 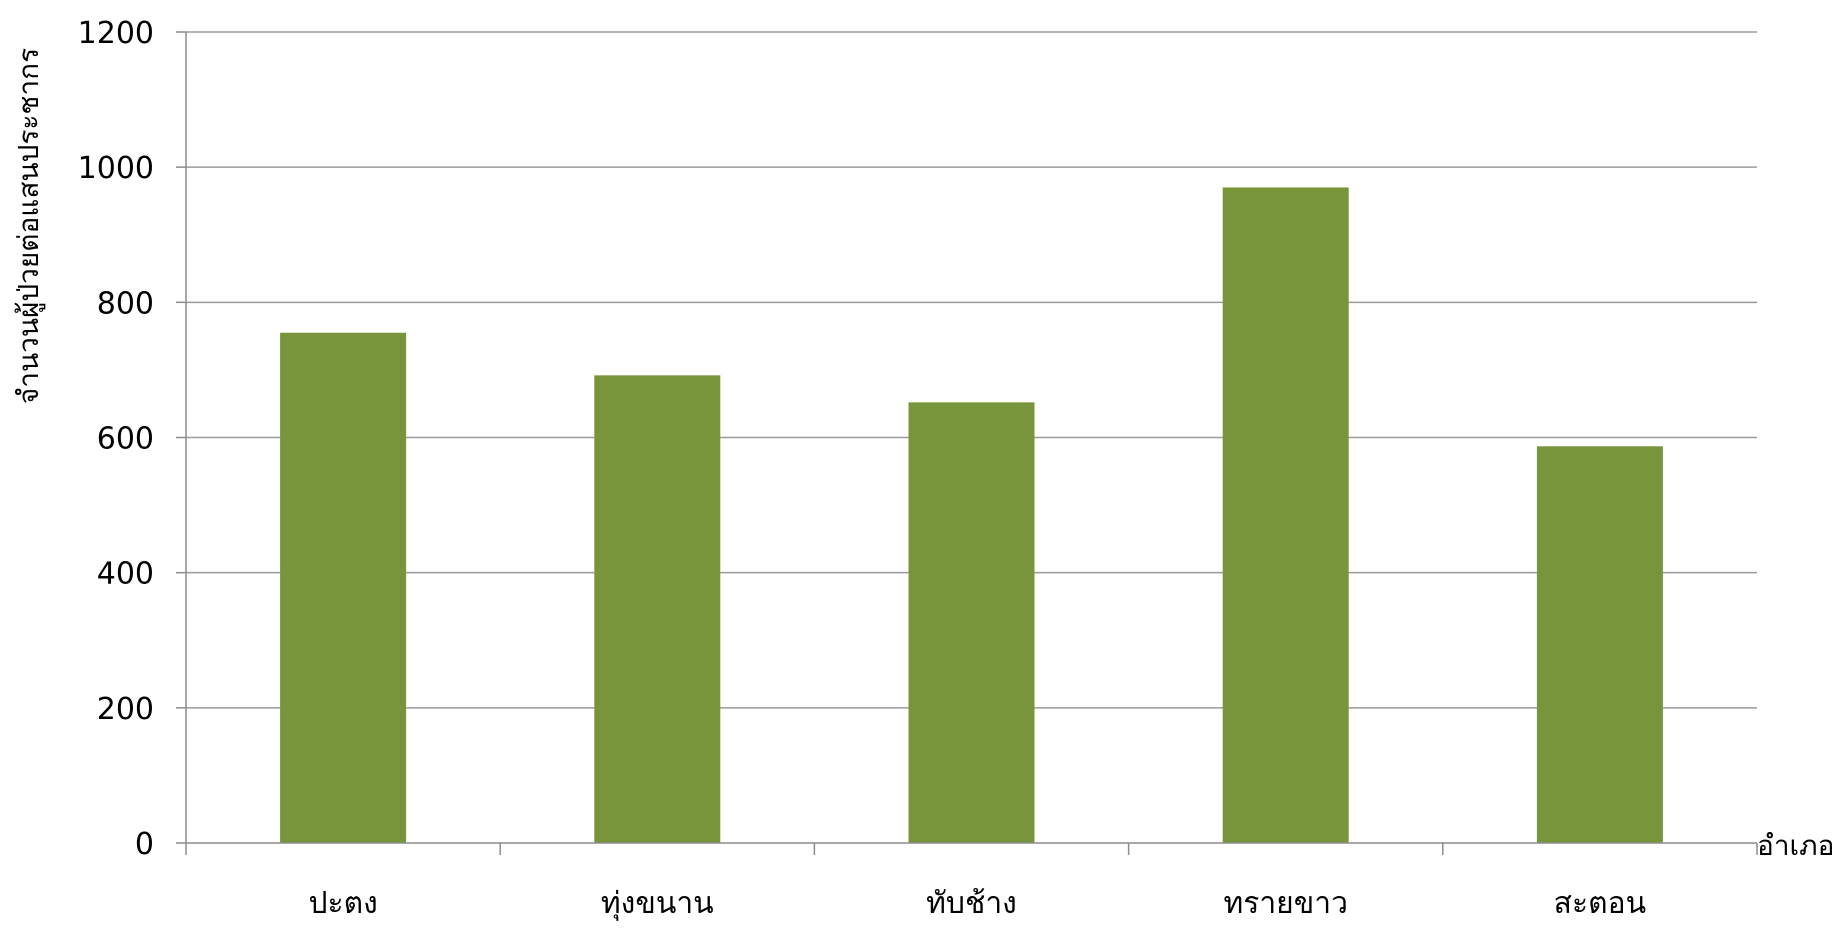 What do you see at coordinates (657, 904) in the screenshot?
I see `x-category-label: ทุ่งขนาน` at bounding box center [657, 904].